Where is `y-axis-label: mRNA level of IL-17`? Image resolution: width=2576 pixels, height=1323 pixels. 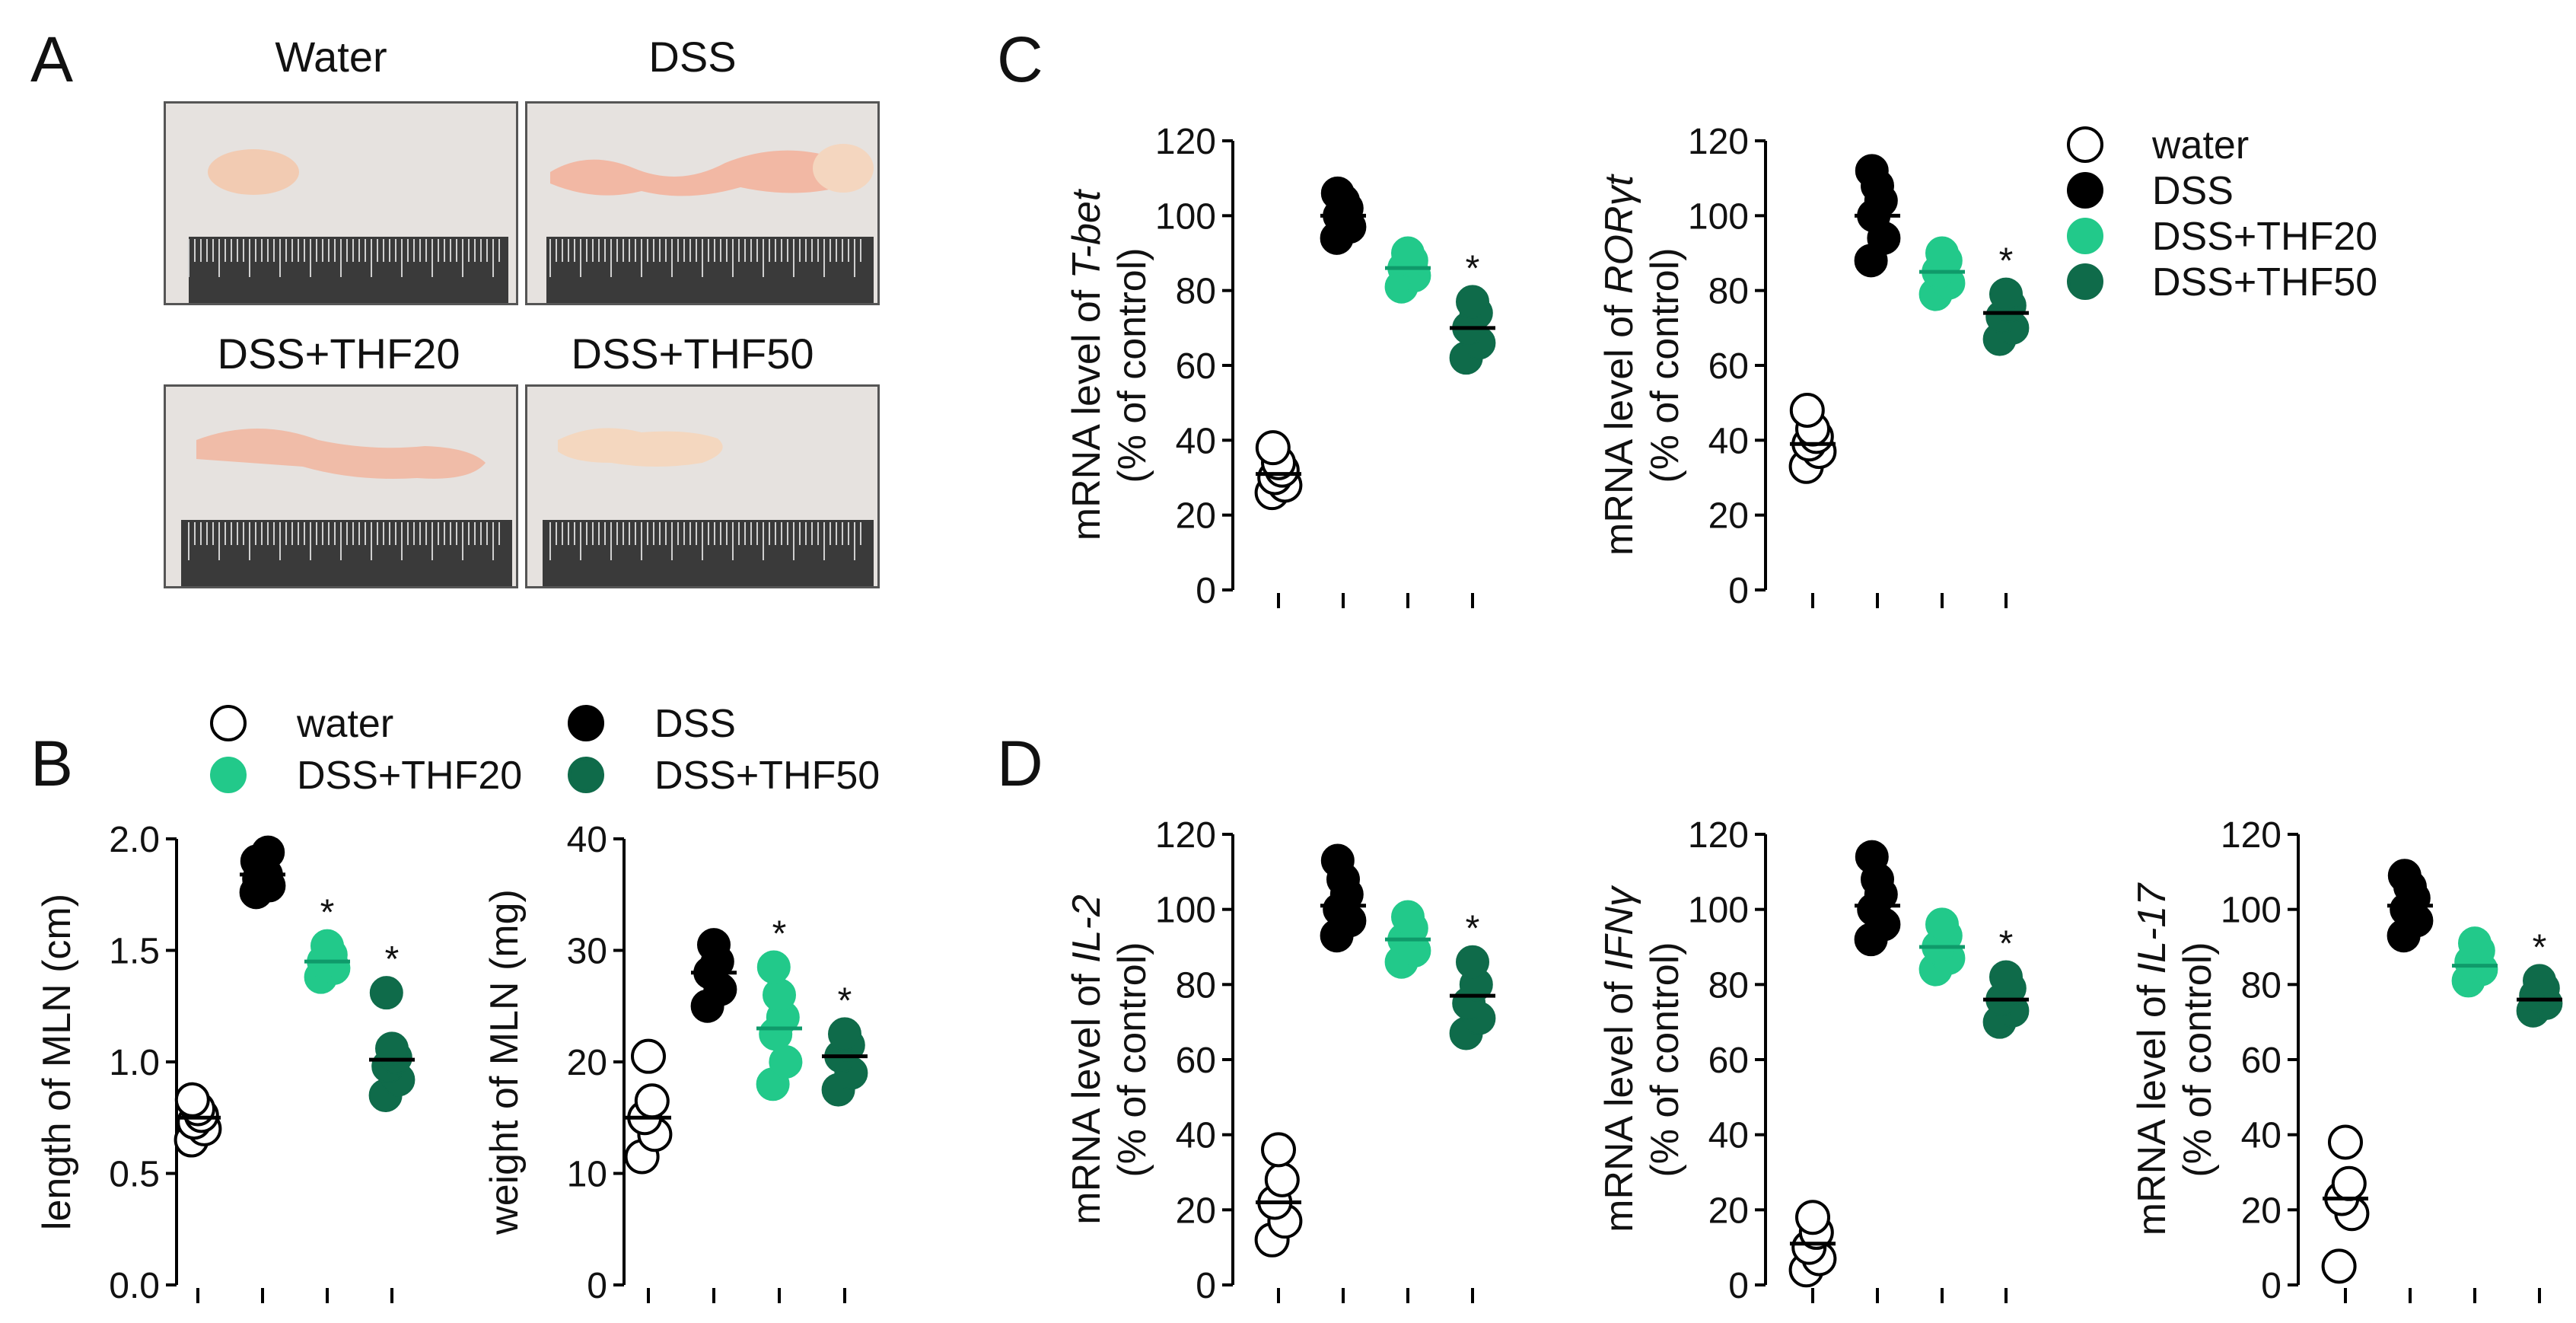
y-axis-label: mRNA level of IL-17 is located at coordinates (2152, 1058).